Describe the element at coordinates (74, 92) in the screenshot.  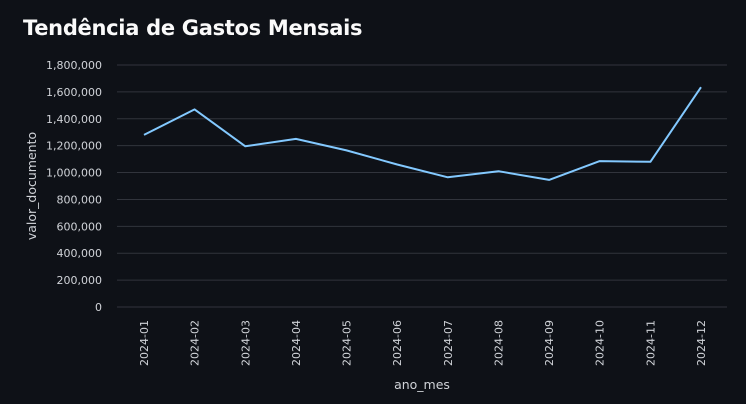
I see `y-tick-label: 1,600,000` at that location.